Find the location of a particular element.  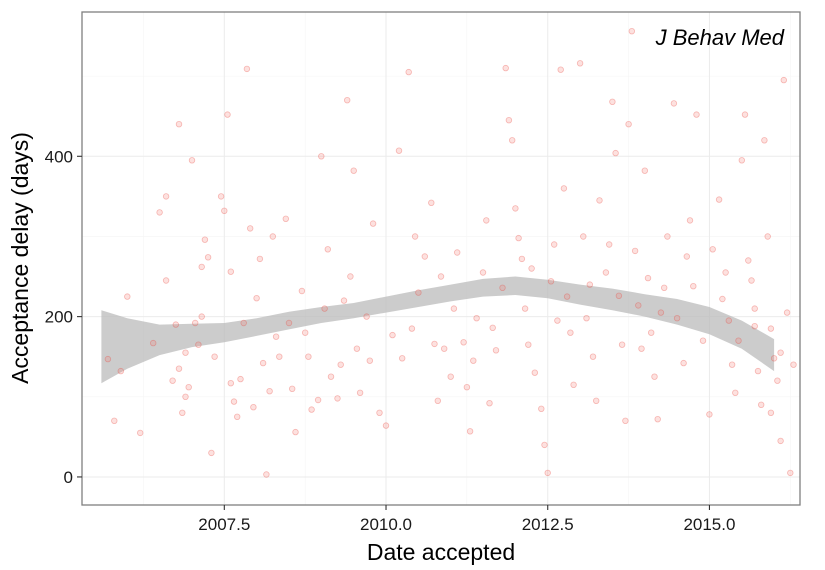

x-tick-label: 2010.0 is located at coordinates (386, 524).